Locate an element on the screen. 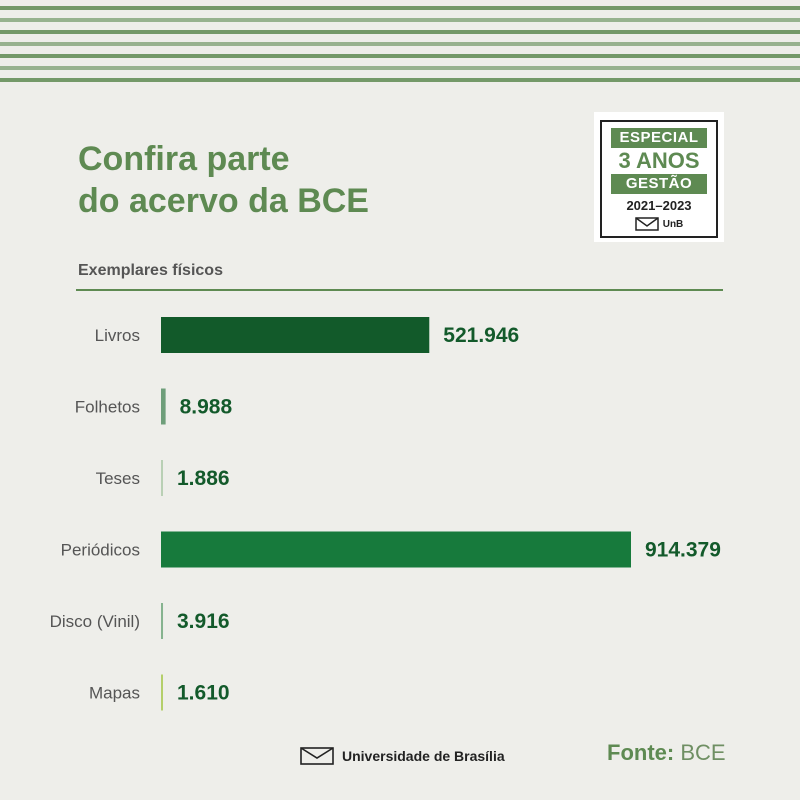  badge-gestao: GESTÃO is located at coordinates (659, 184).